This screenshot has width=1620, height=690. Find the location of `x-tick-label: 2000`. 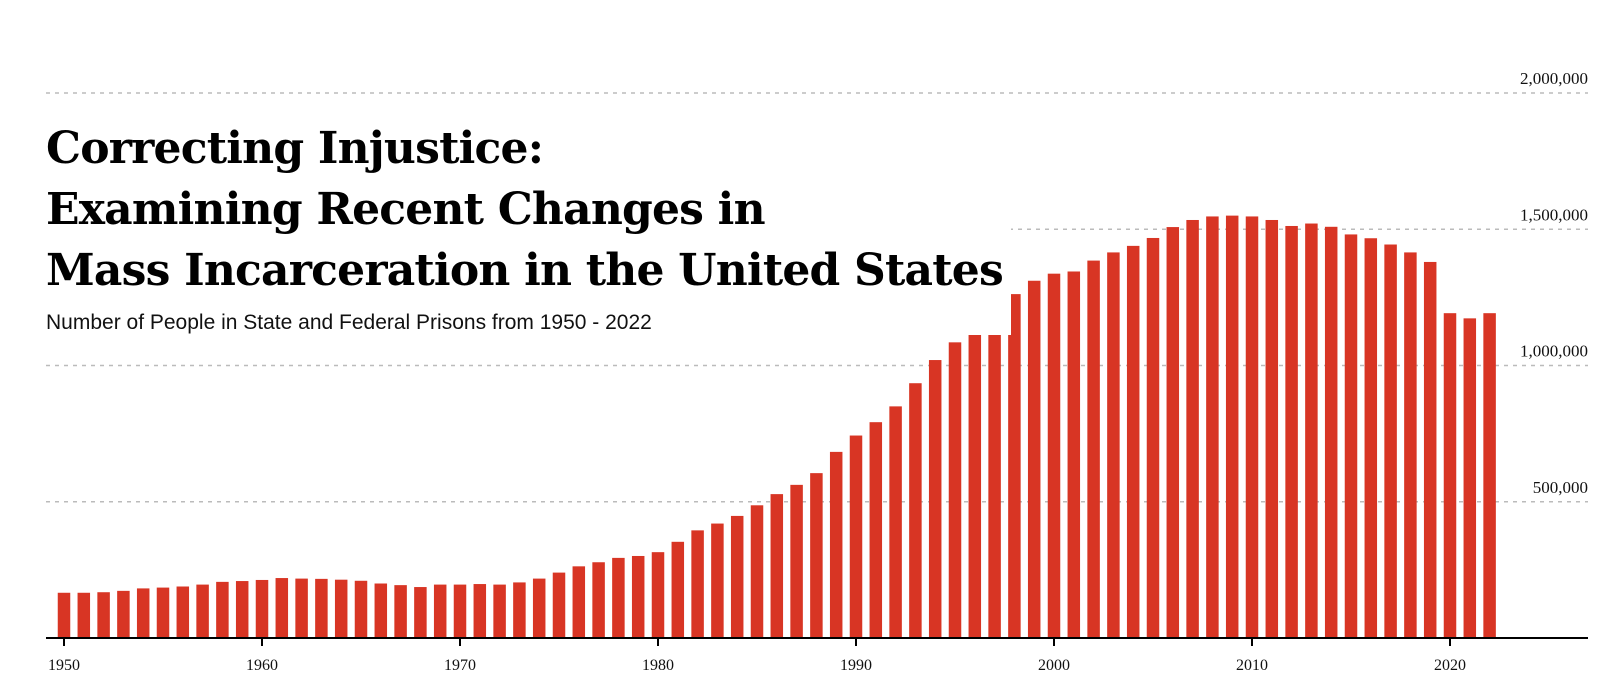

x-tick-label: 2000 is located at coordinates (1054, 665).